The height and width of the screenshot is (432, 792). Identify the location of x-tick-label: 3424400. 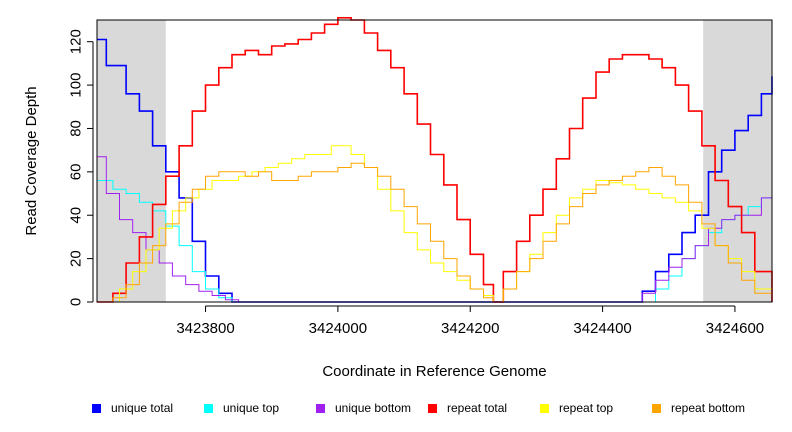
(602, 328).